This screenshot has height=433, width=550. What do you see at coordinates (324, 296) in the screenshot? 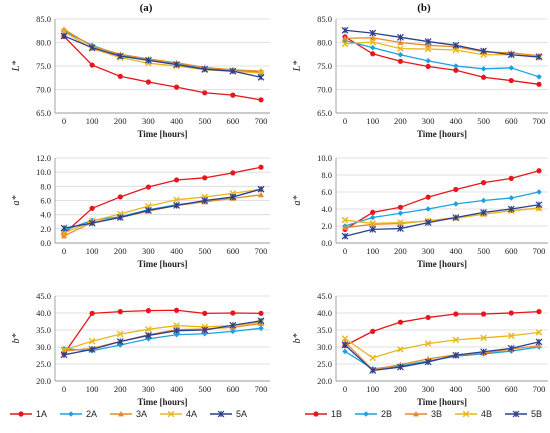
I see `y-tick-label: 45.0` at bounding box center [324, 296].